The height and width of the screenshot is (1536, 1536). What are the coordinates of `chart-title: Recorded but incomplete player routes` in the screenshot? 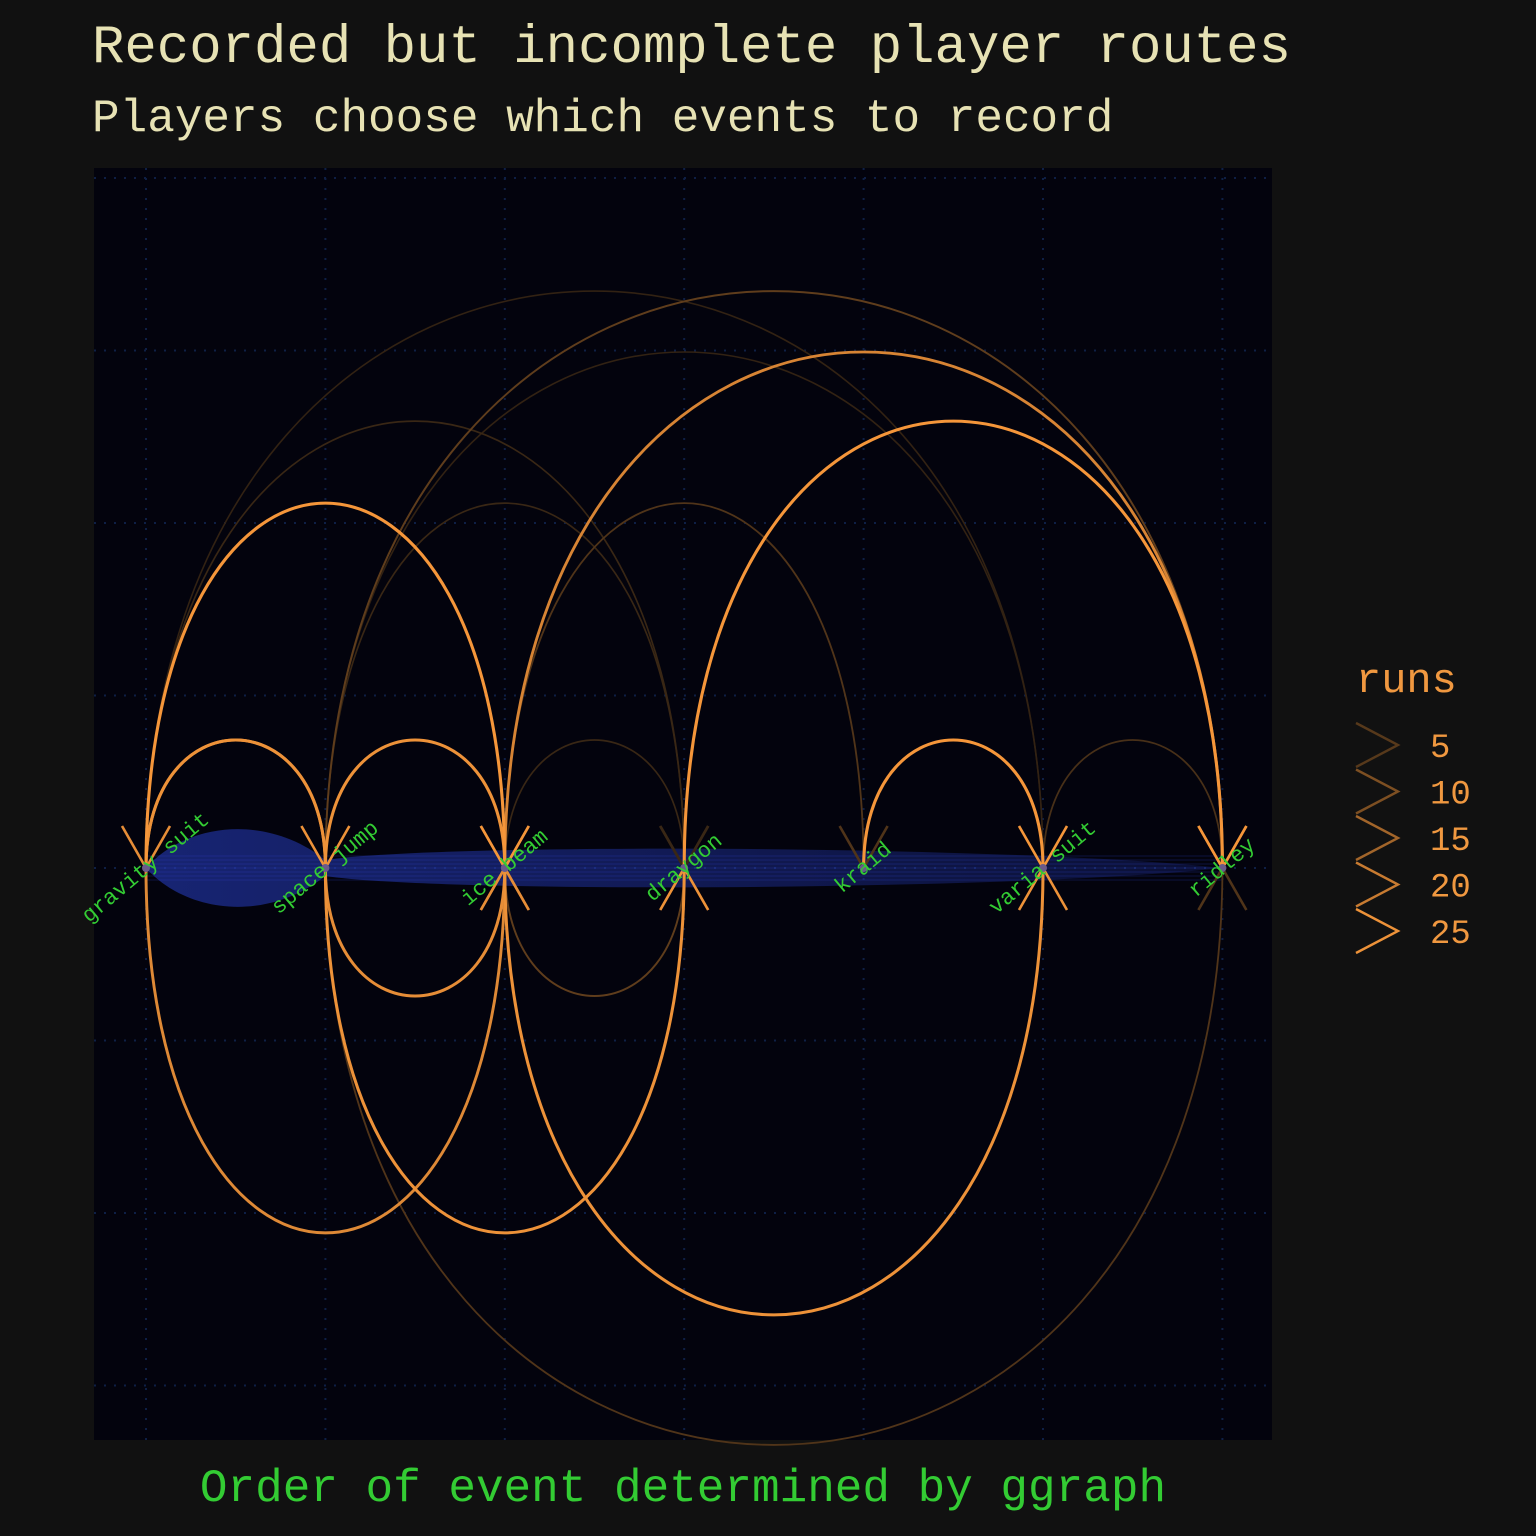 It's located at (691, 48).